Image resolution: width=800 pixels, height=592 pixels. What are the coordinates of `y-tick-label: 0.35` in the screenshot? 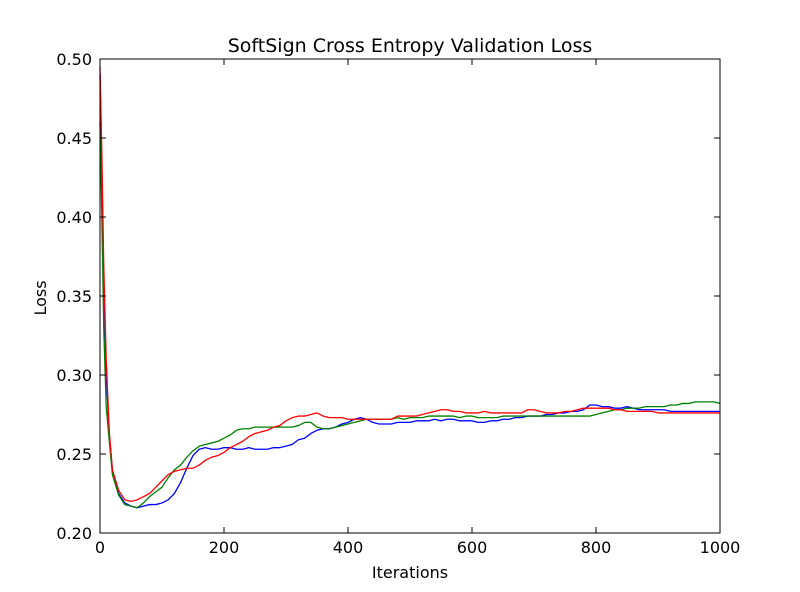 It's located at (74, 296).